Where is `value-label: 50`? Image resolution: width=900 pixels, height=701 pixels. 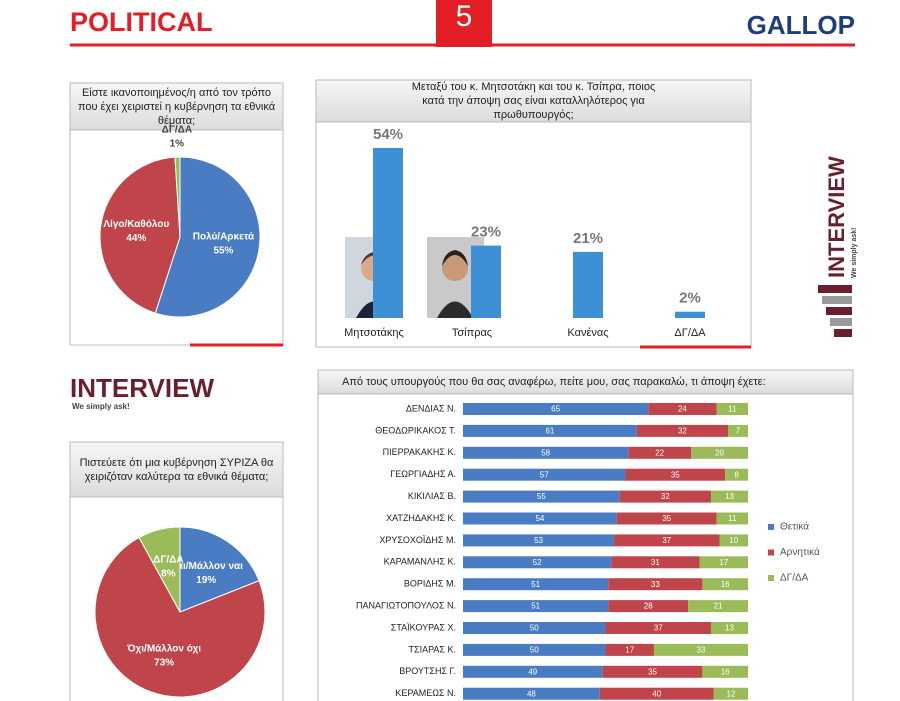 value-label: 50 is located at coordinates (534, 628).